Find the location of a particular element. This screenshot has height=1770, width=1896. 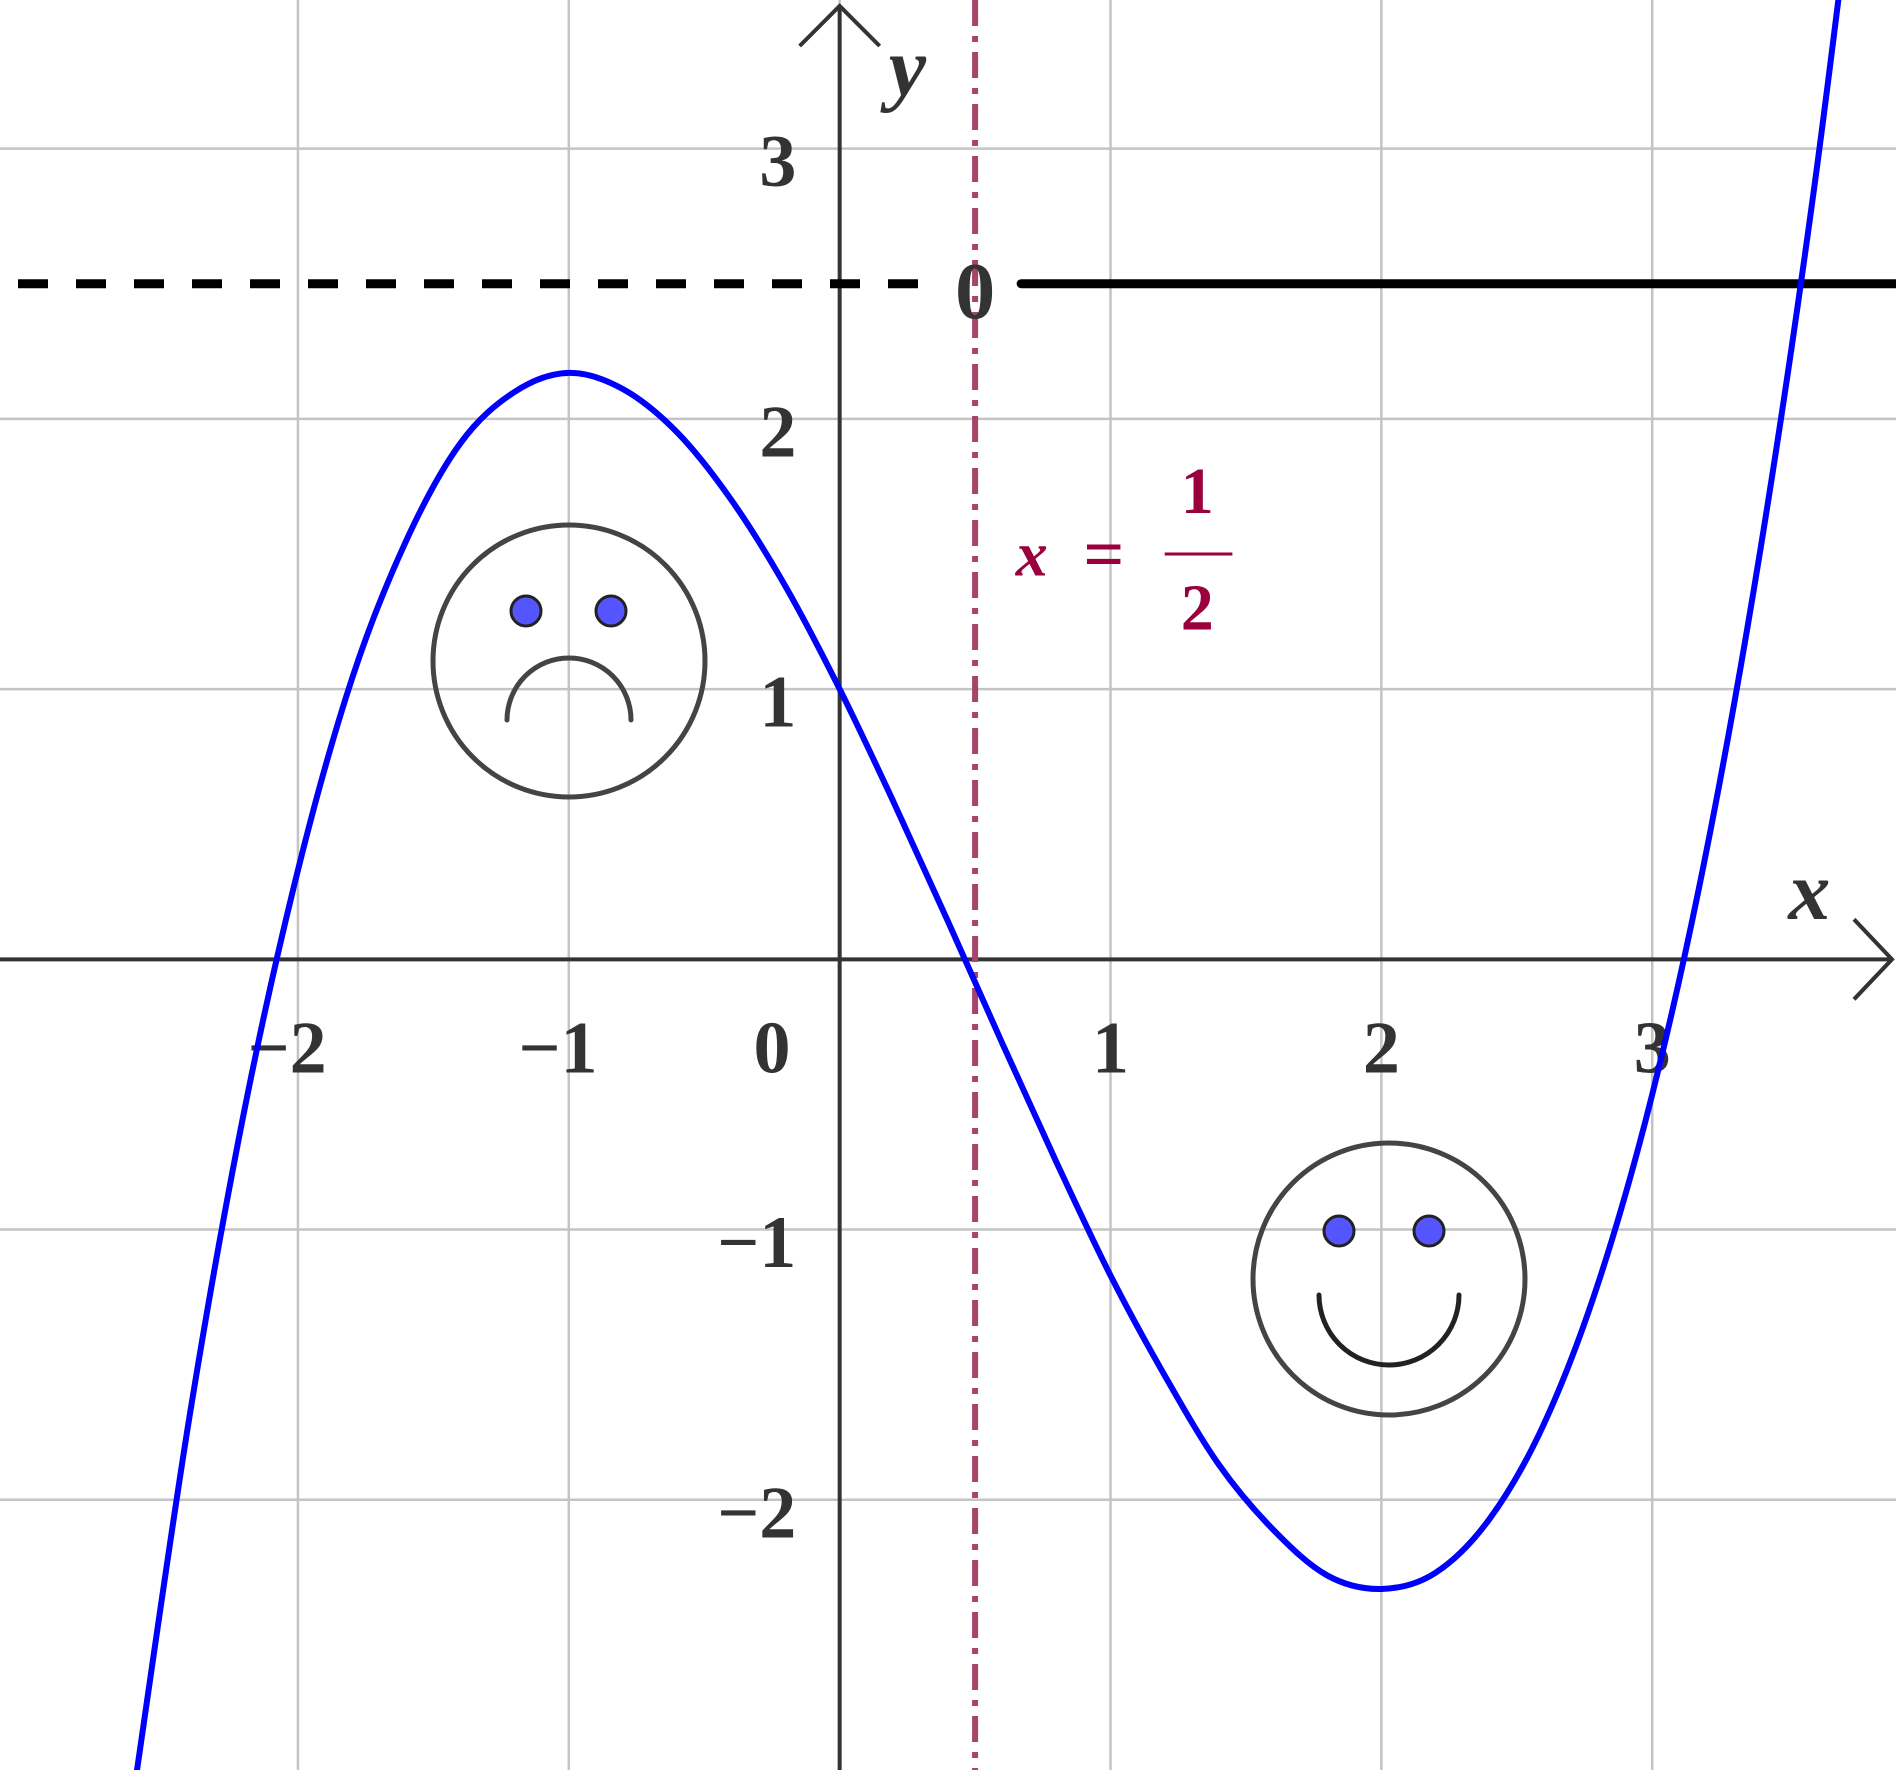

vline-label-var: x is located at coordinates (1031, 553).